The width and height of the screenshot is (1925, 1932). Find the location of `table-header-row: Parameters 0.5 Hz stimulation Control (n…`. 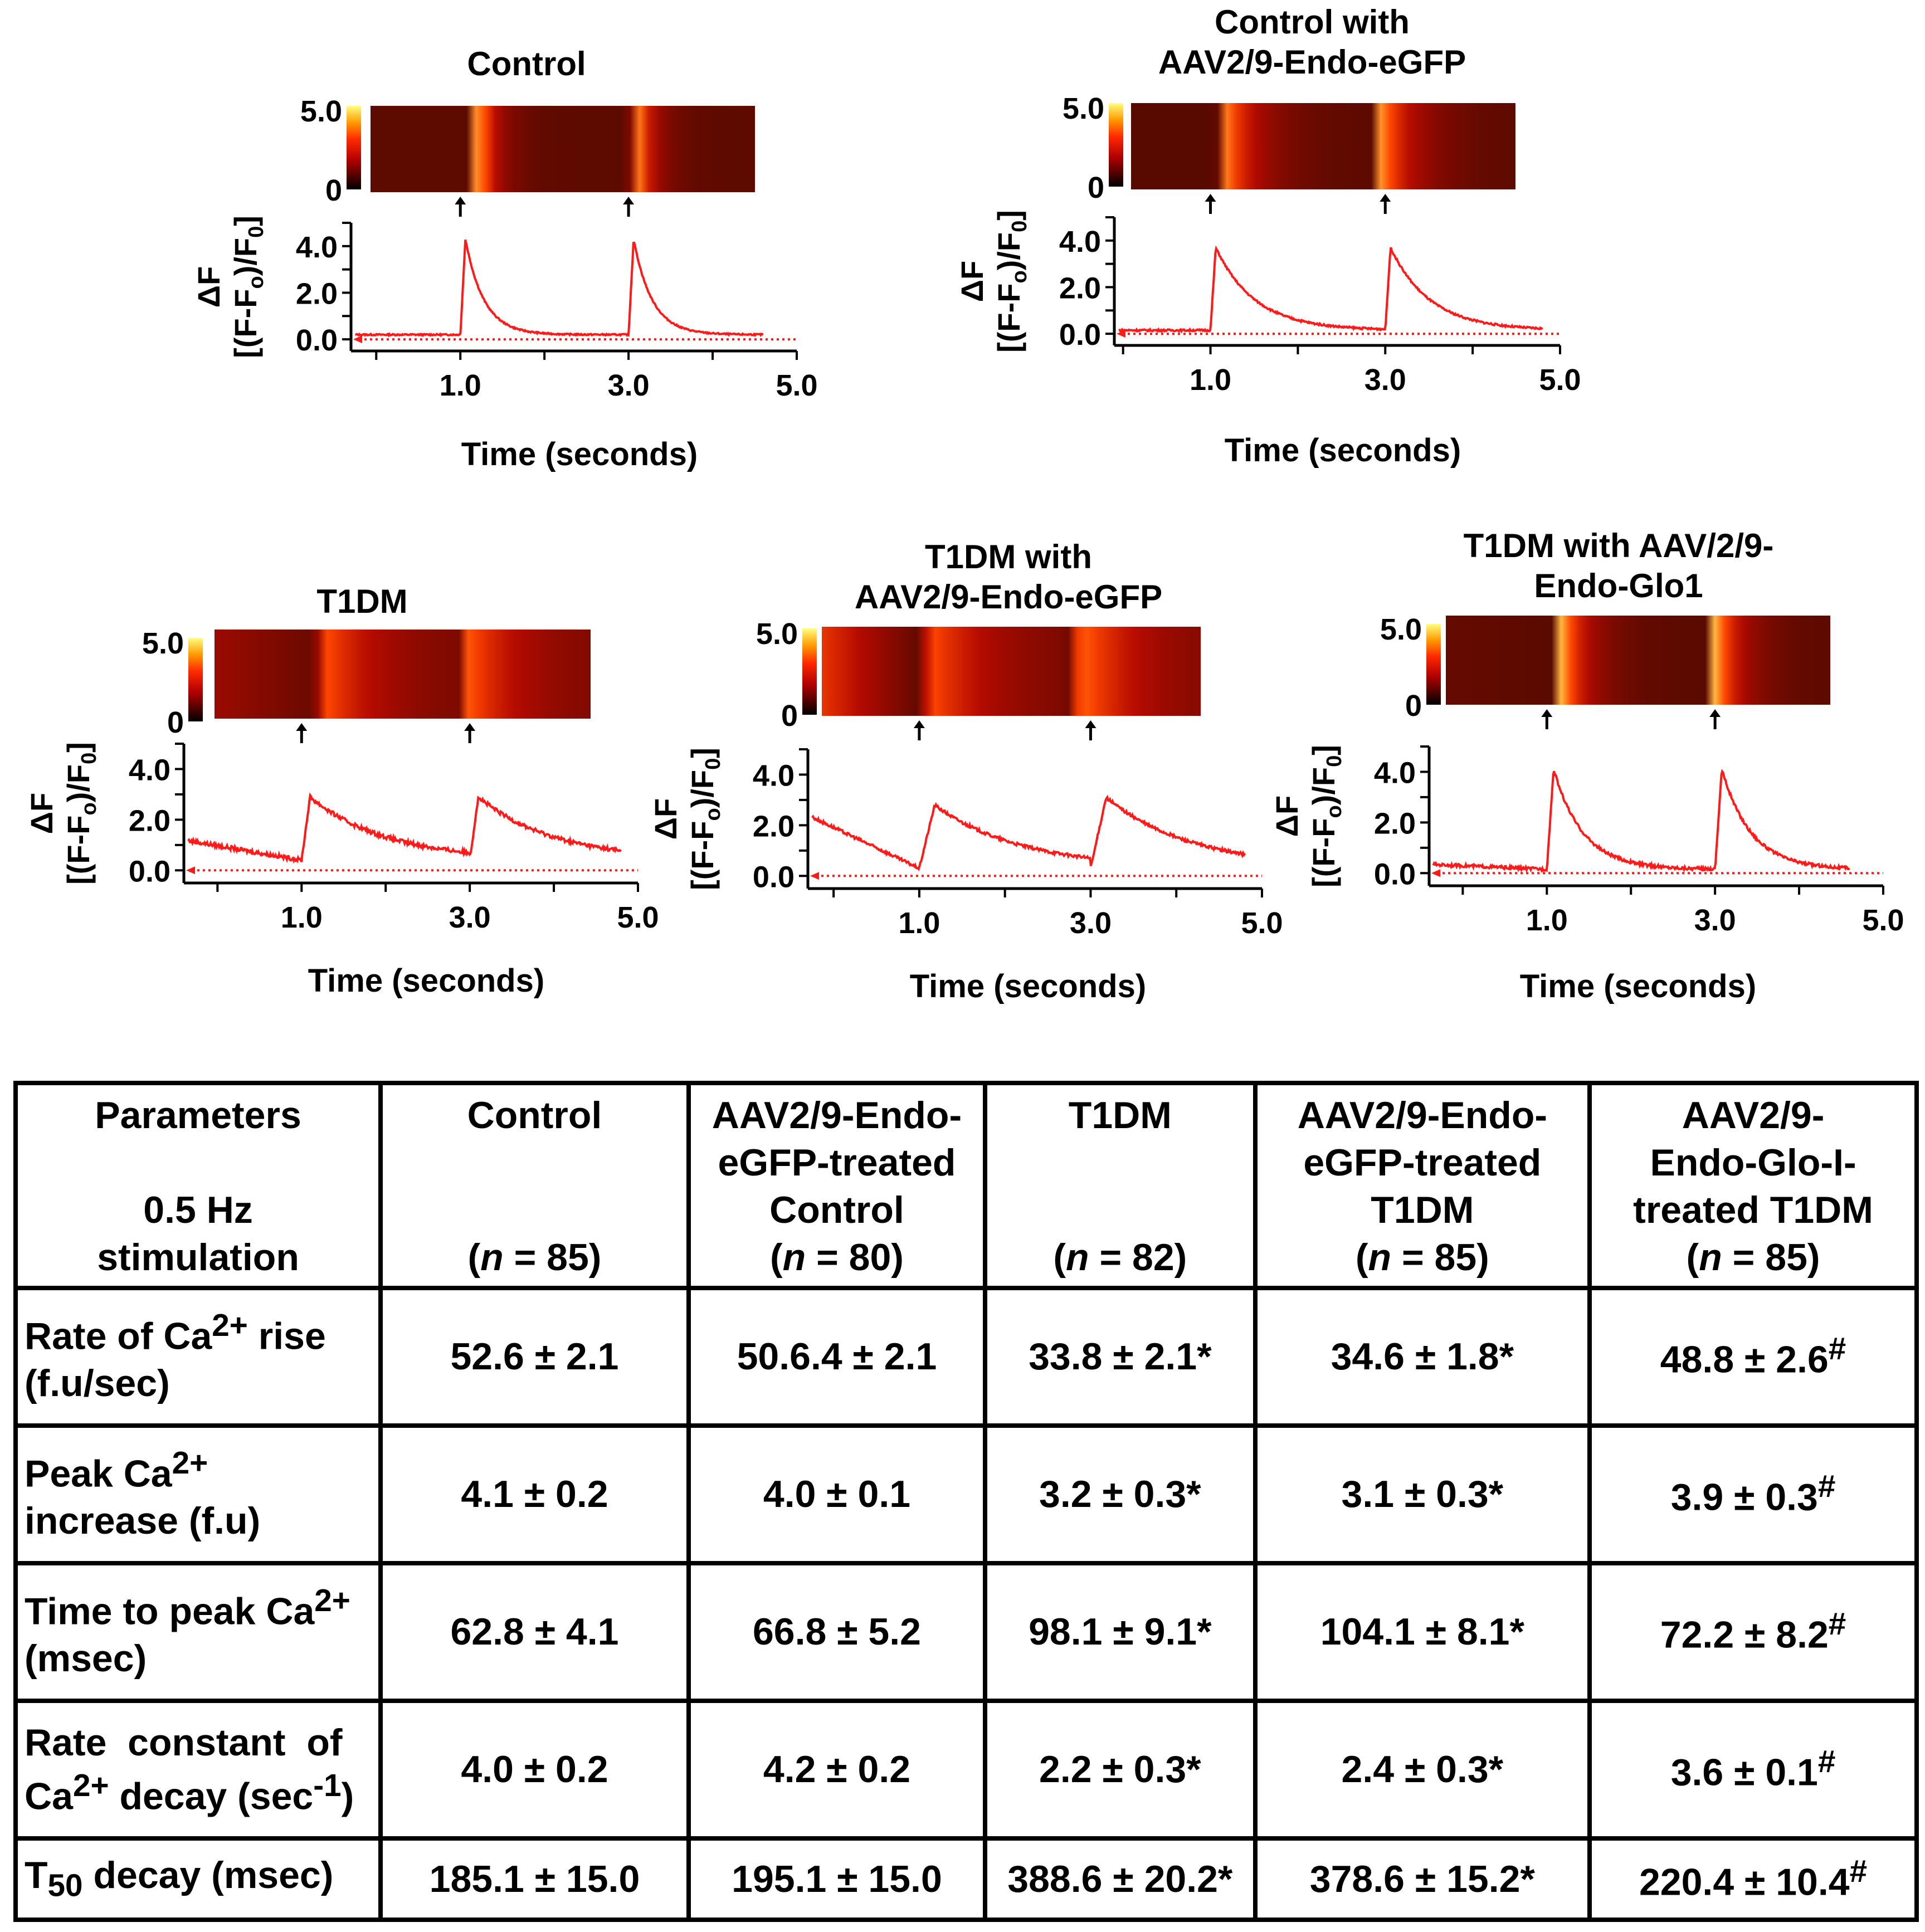

table-header-row: Parameters 0.5 Hz stimulation Control (n… is located at coordinates (966, 1185).